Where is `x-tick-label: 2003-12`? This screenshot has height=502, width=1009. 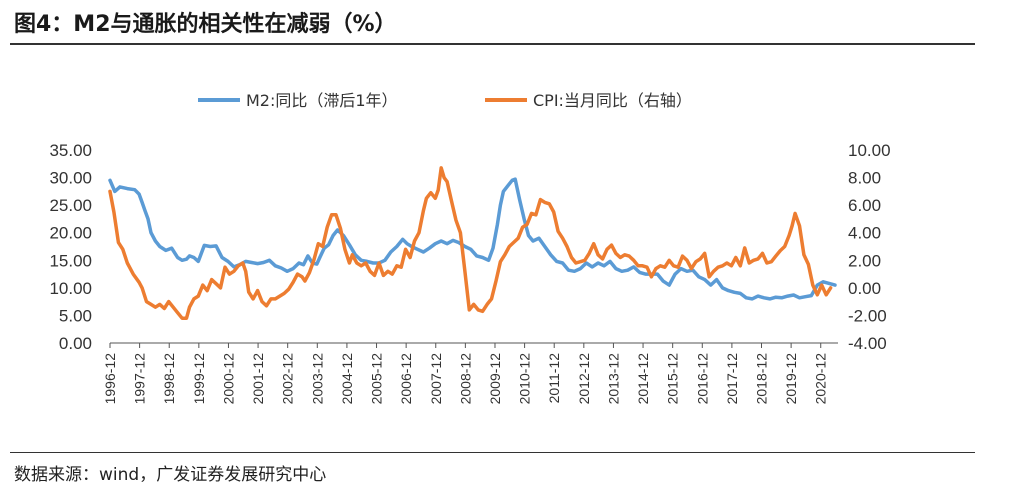
x-tick-label: 2003-12 is located at coordinates (317, 379).